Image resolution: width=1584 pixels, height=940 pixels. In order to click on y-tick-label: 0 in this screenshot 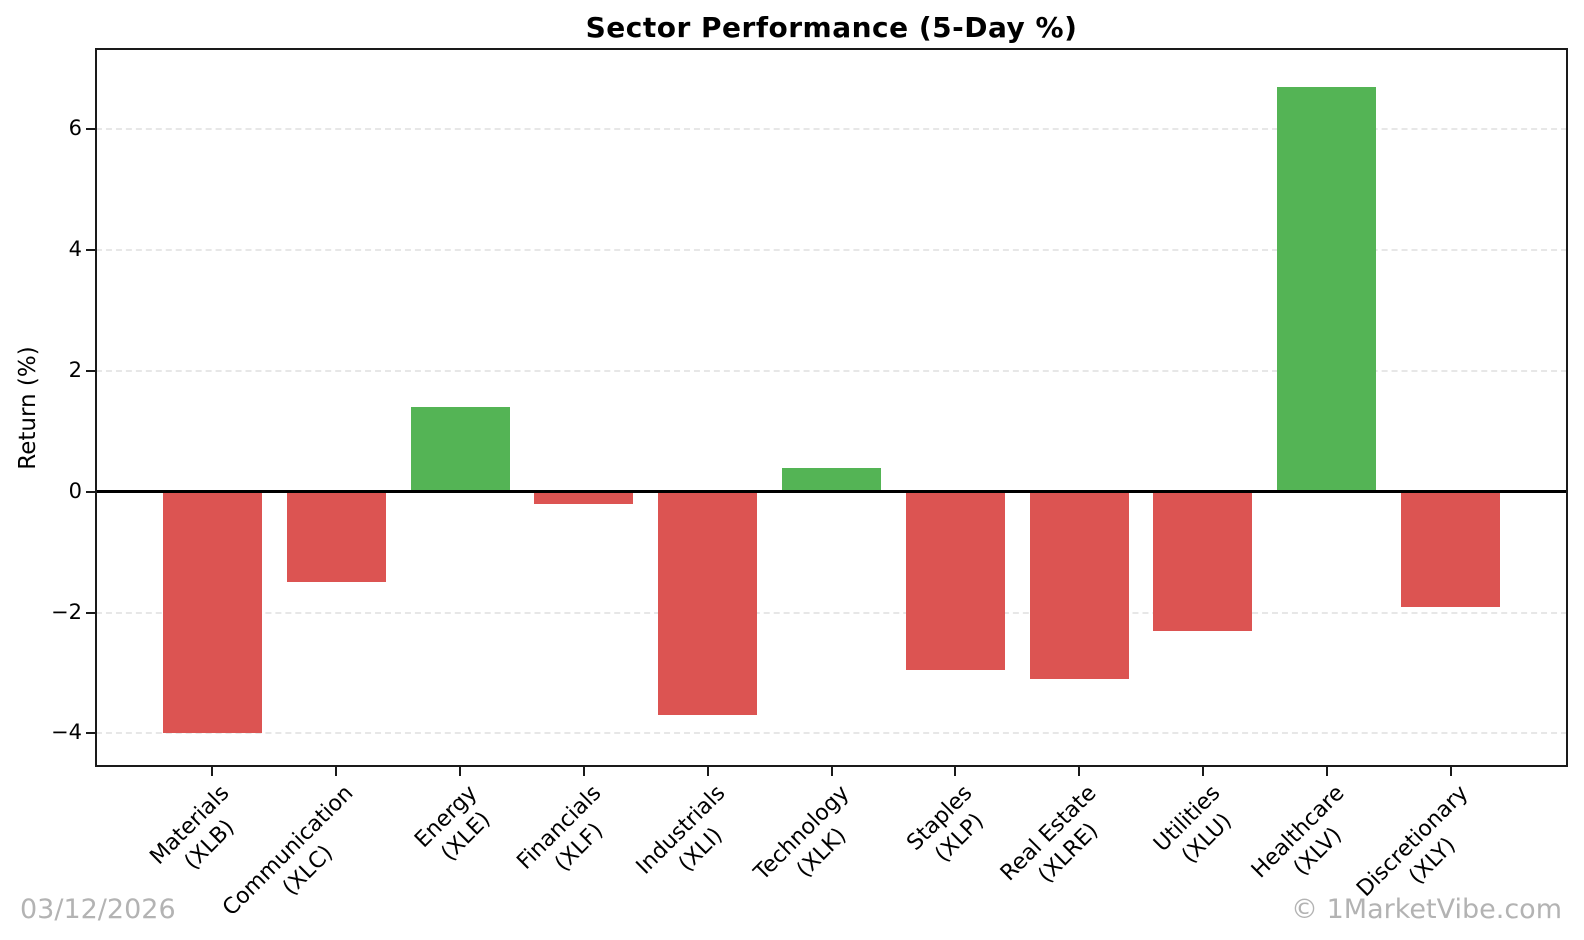, I will do `click(75, 490)`.